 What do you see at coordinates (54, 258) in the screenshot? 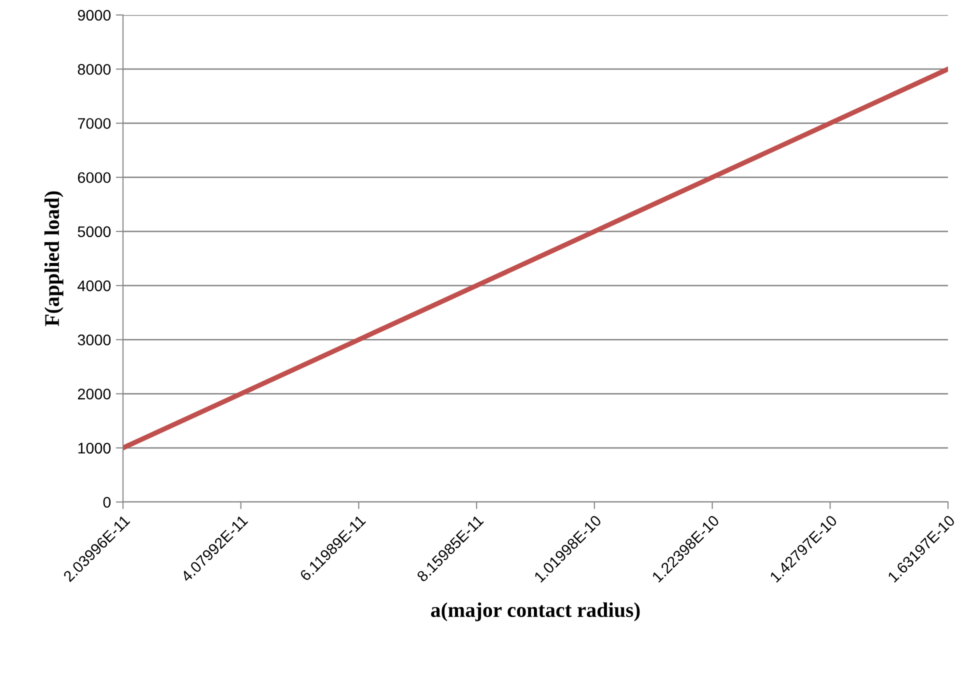
I see `y-axis-title: F(applied load)` at bounding box center [54, 258].